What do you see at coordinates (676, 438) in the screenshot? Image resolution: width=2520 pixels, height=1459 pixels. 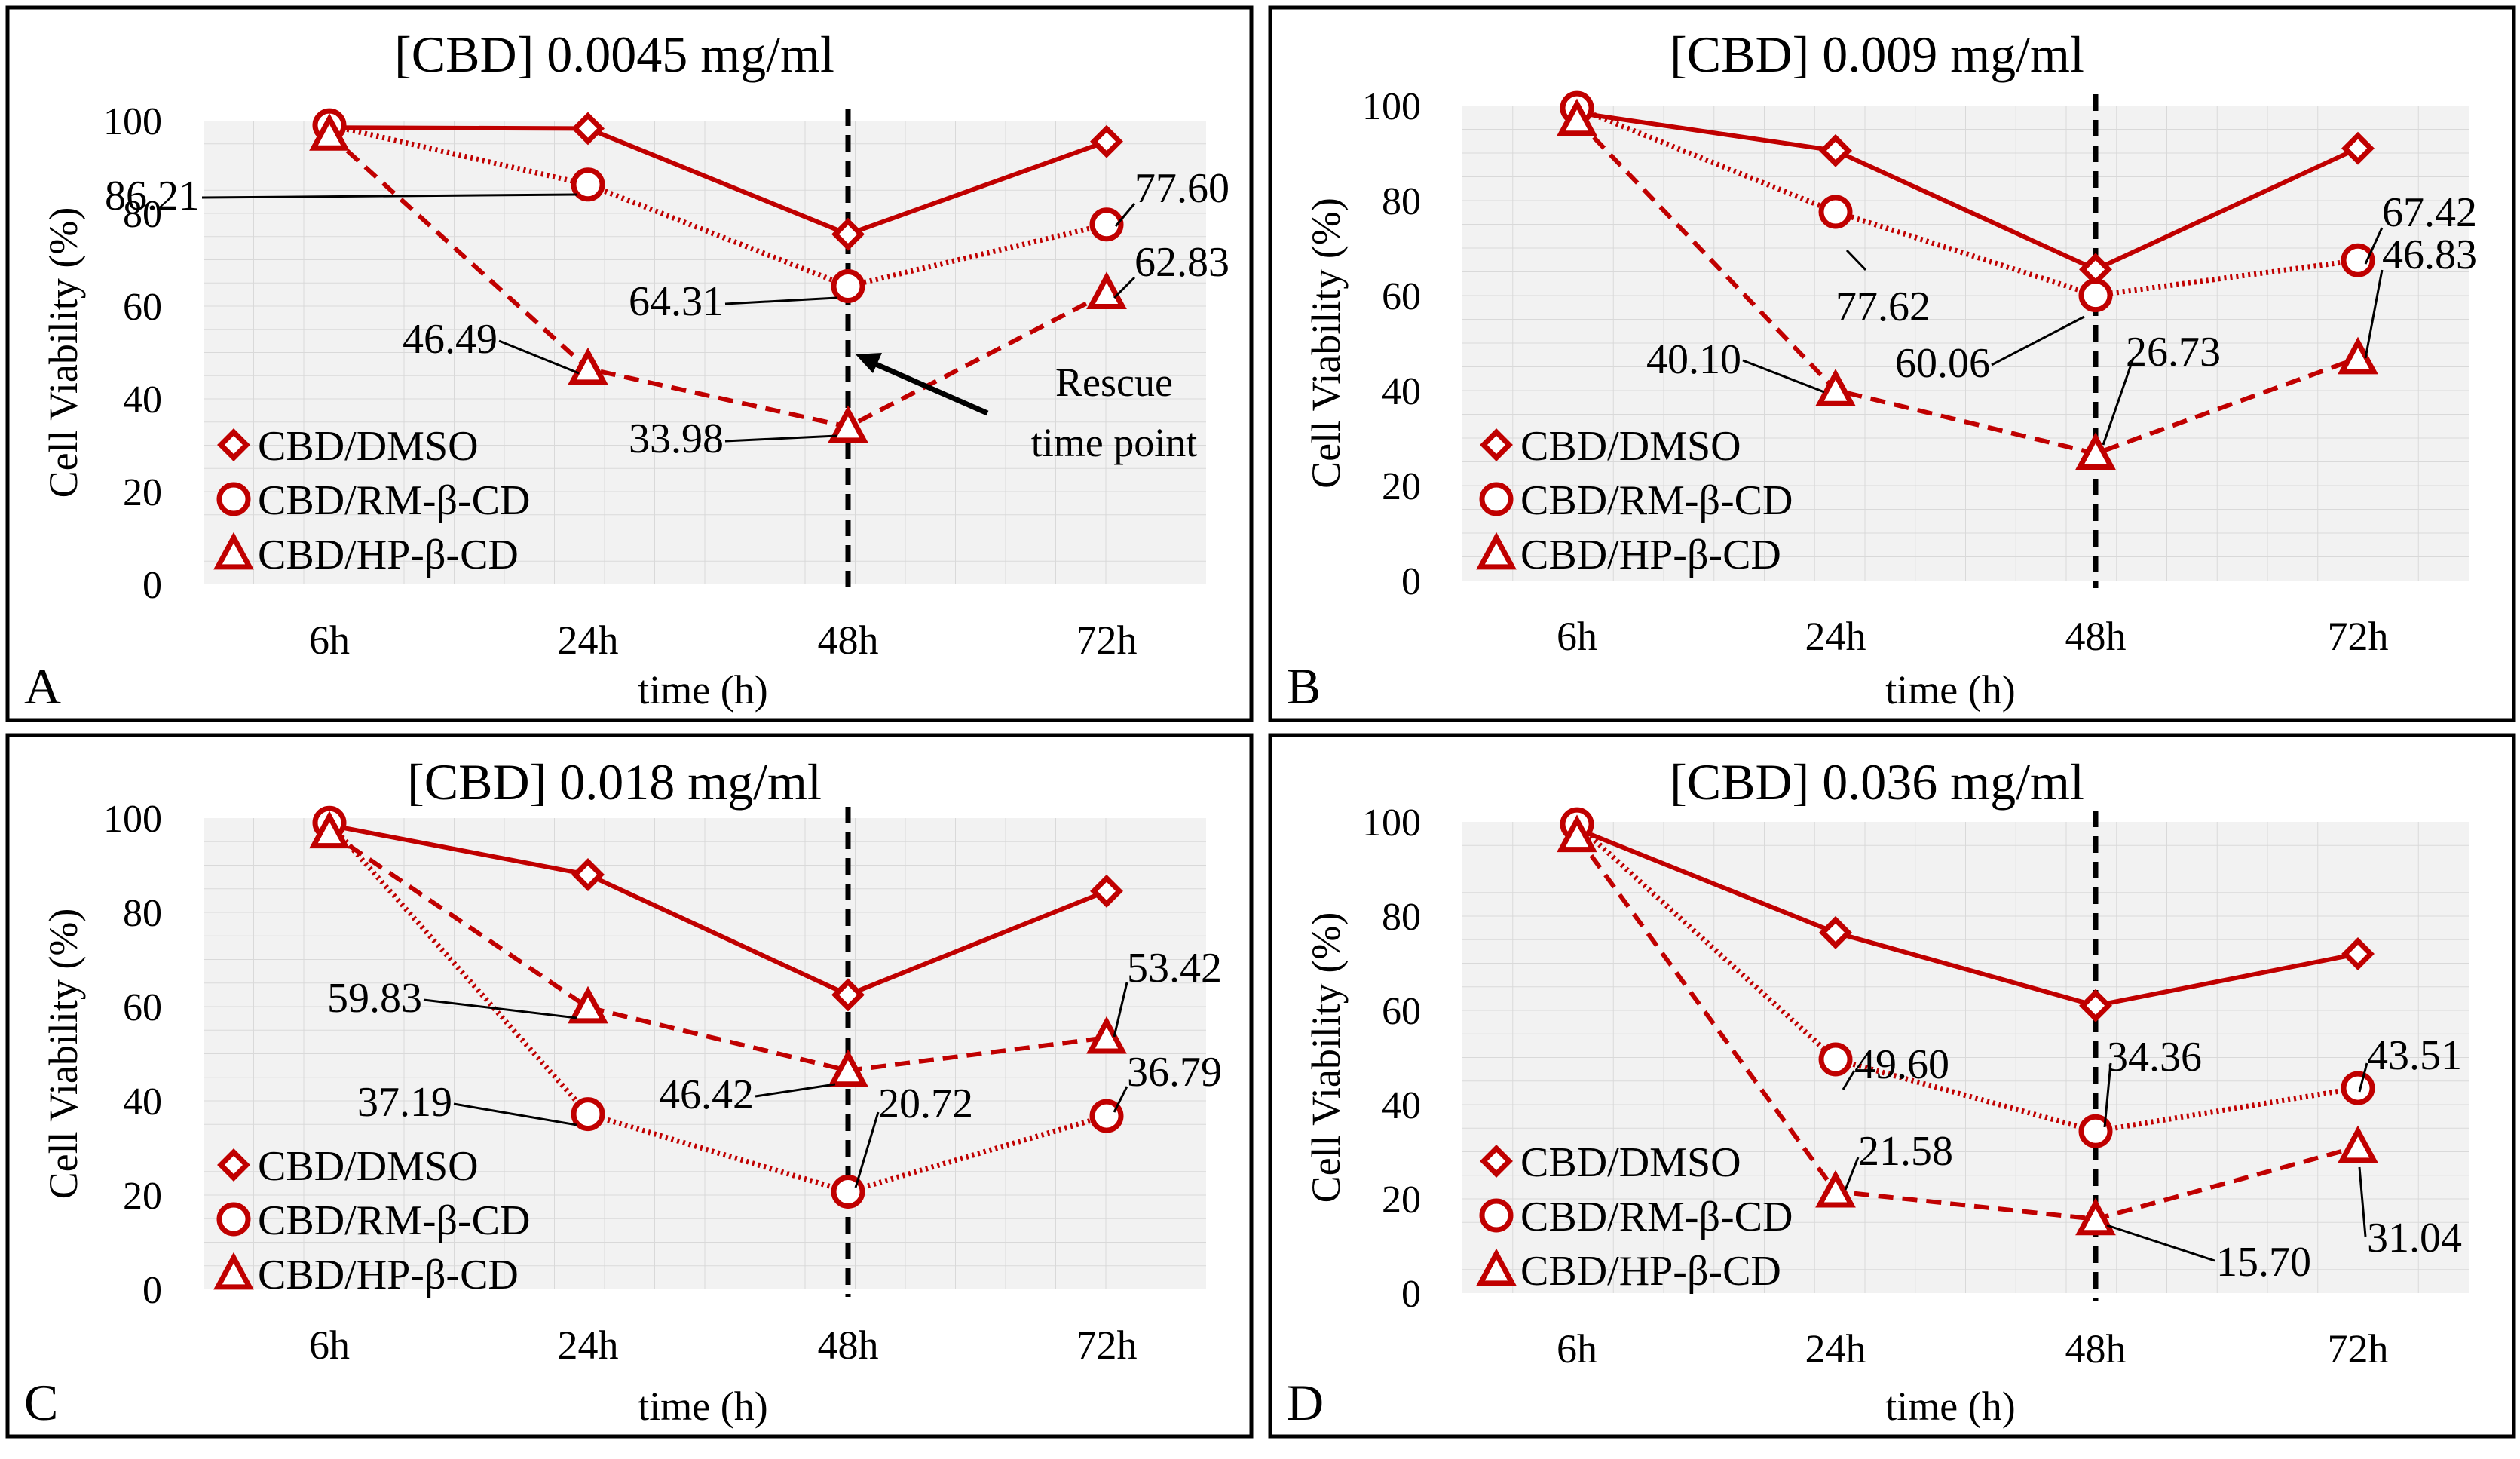 I see `data-label: 33.98` at bounding box center [676, 438].